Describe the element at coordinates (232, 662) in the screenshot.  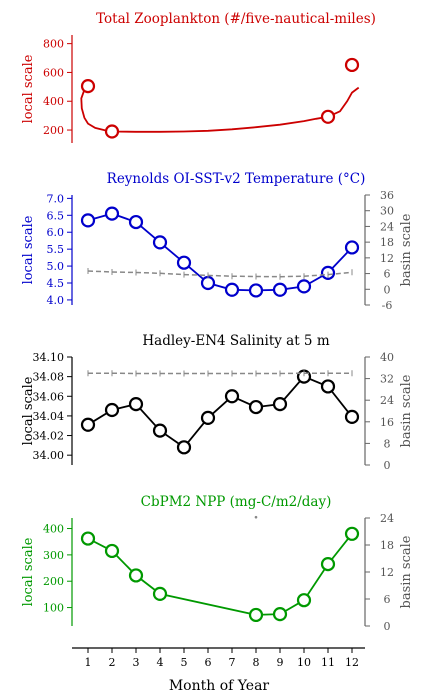
I see `x-tick-label: 7` at that location.